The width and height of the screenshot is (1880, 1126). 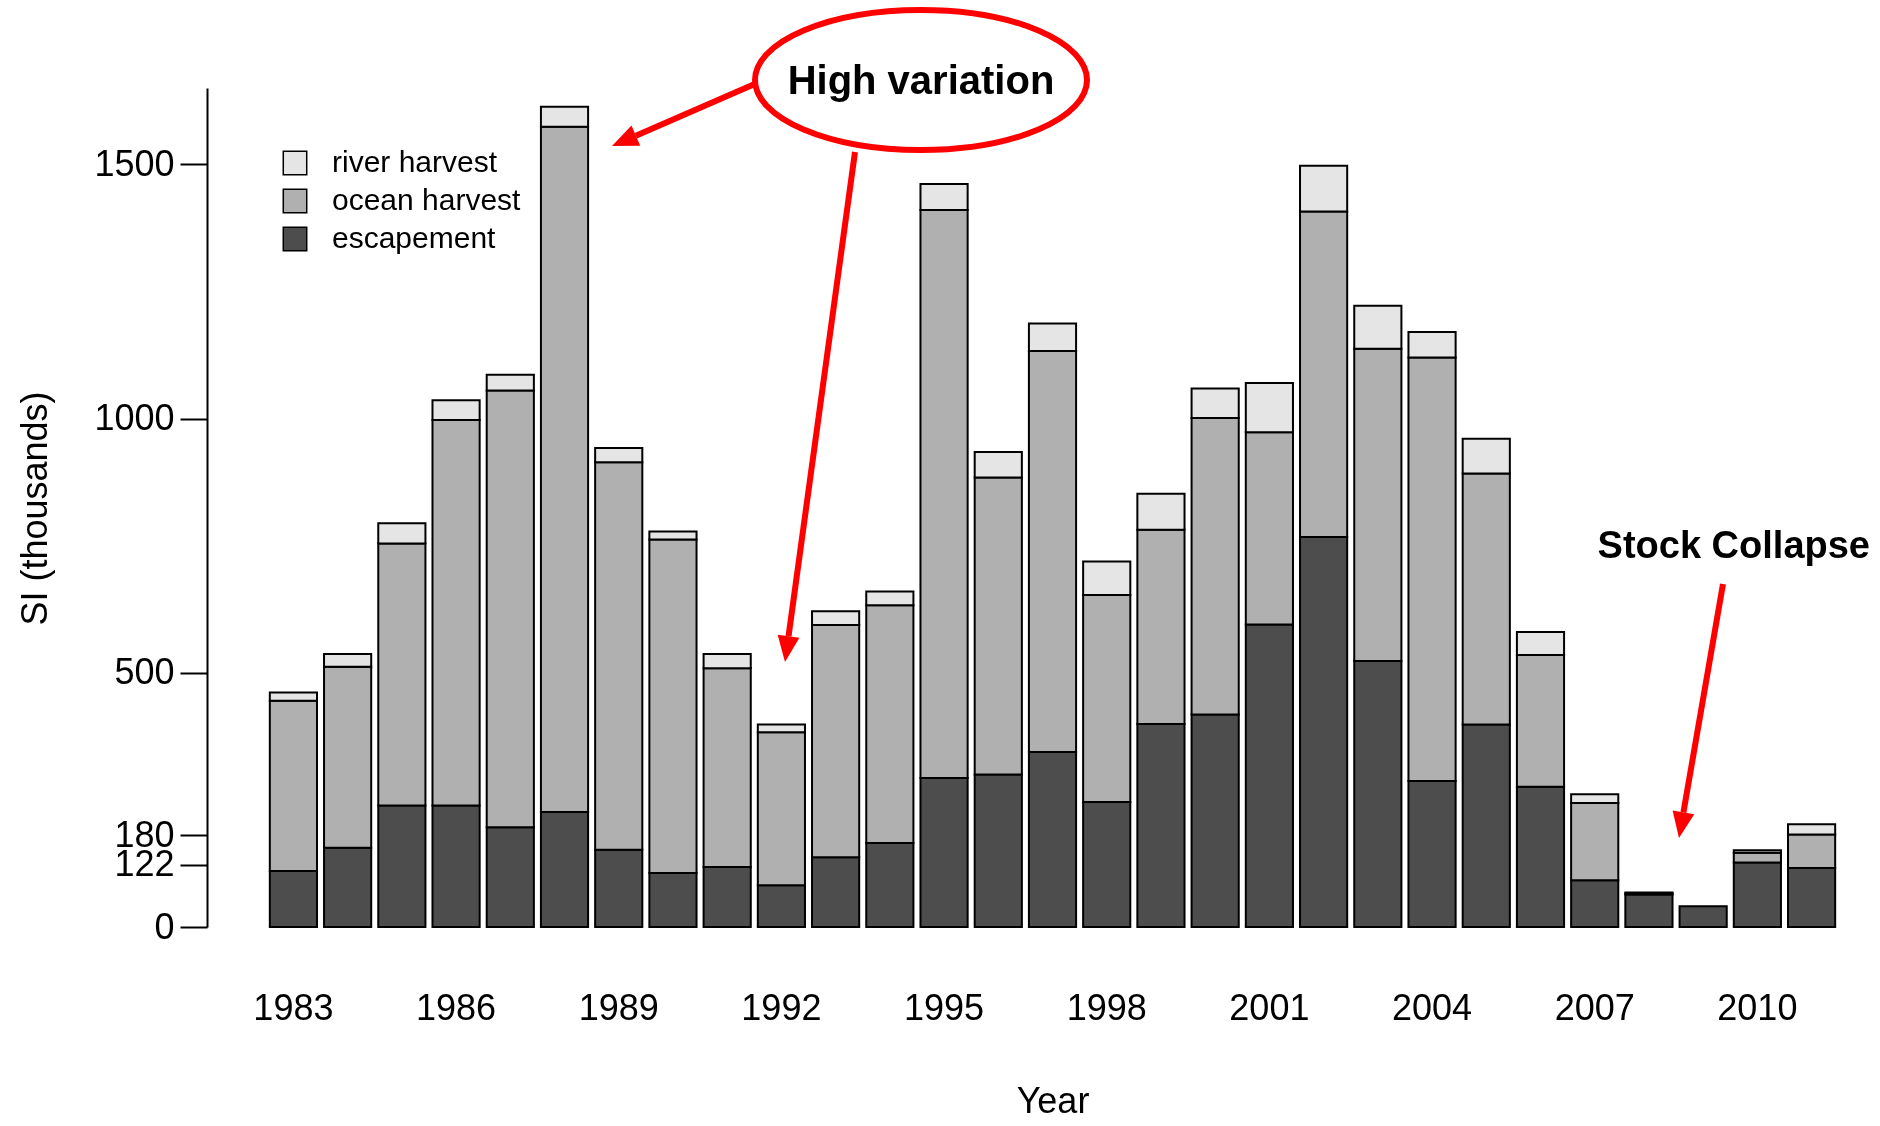 What do you see at coordinates (415, 161) in the screenshot?
I see `legend-label: river harvest` at bounding box center [415, 161].